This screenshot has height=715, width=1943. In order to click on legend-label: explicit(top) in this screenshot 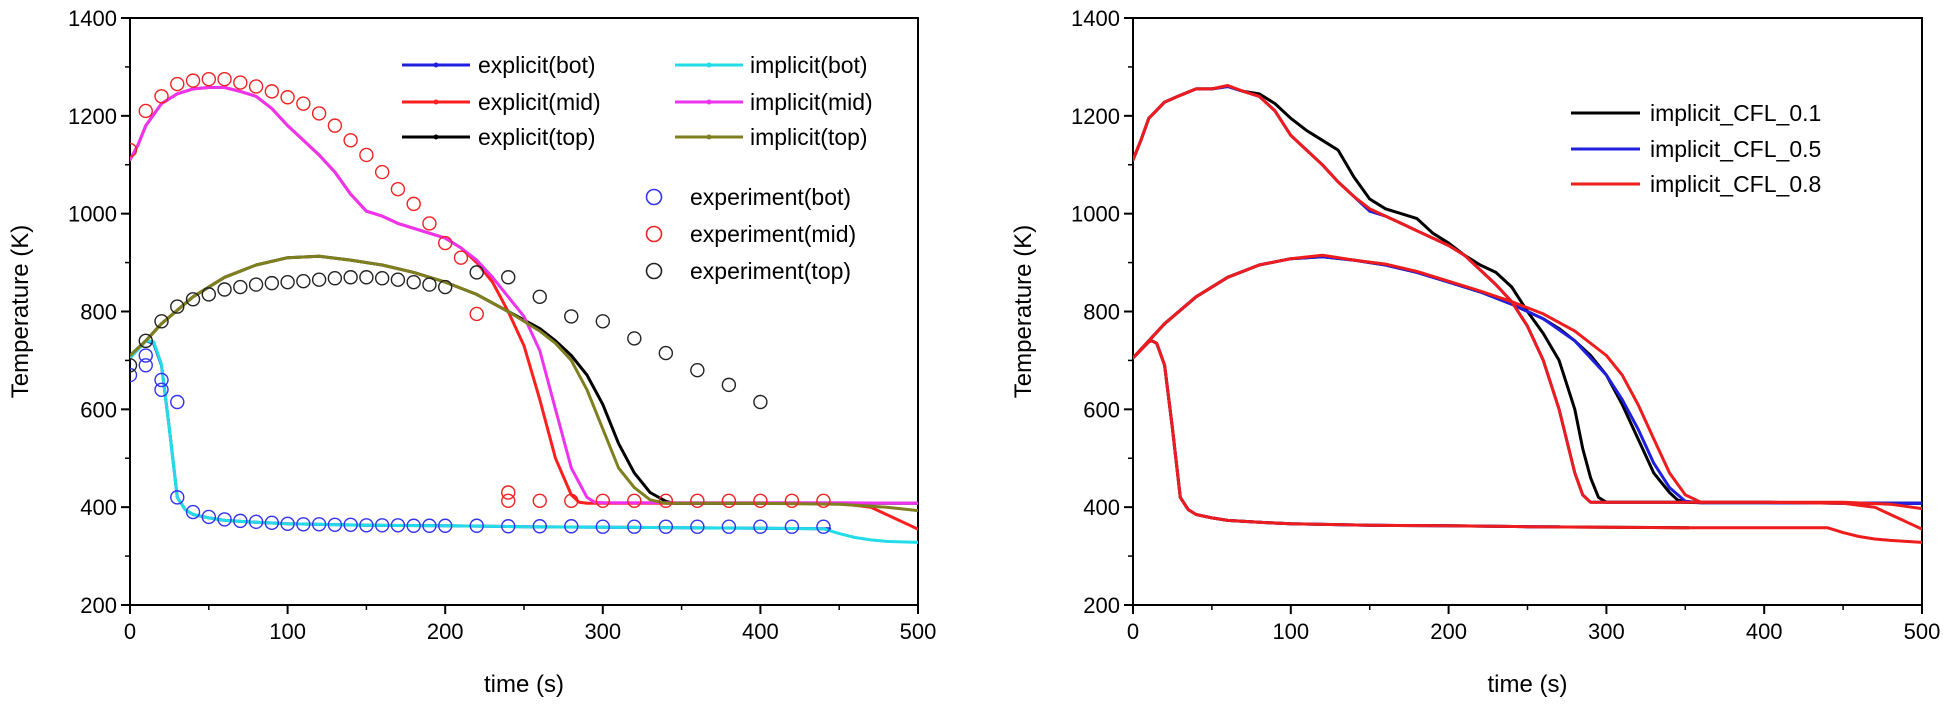, I will do `click(537, 137)`.